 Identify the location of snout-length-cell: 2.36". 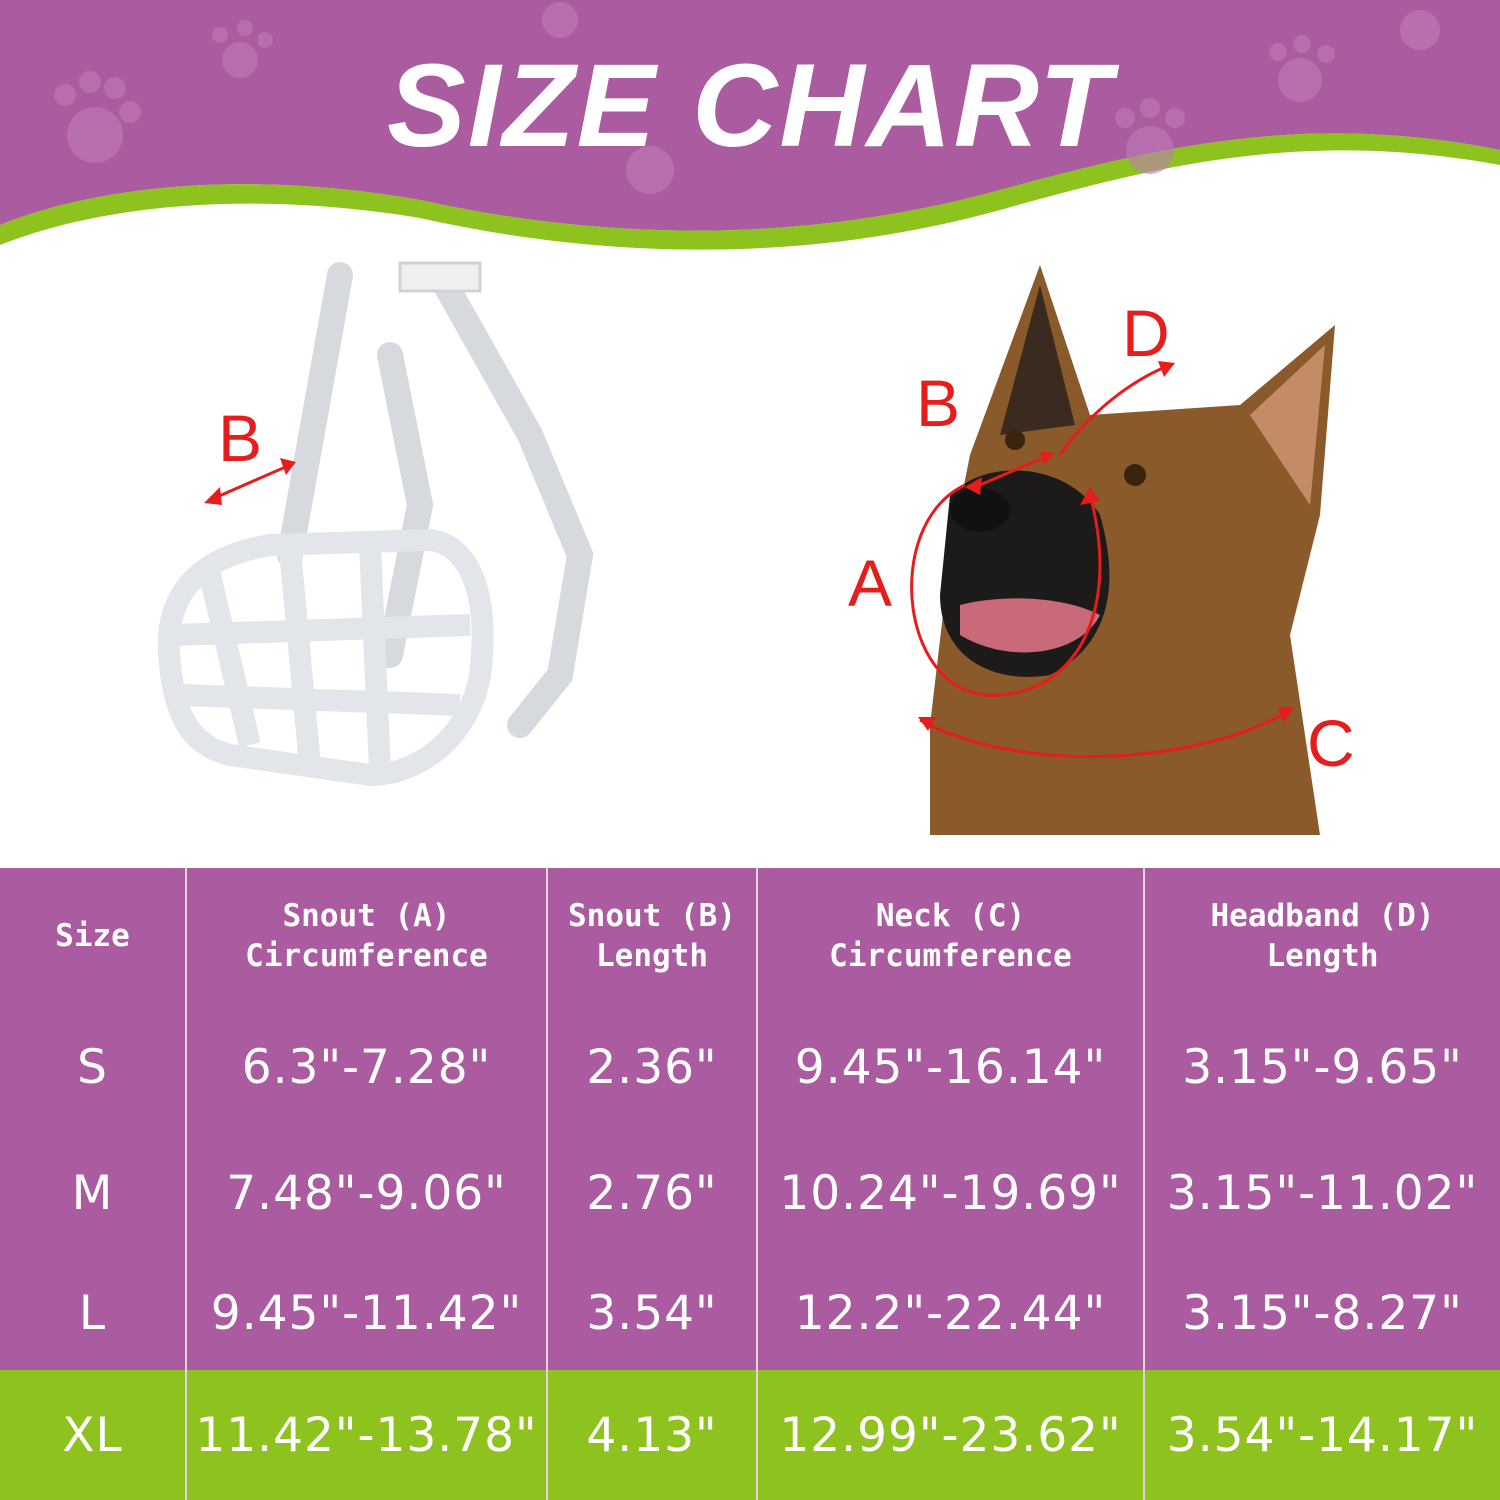
(653, 1067).